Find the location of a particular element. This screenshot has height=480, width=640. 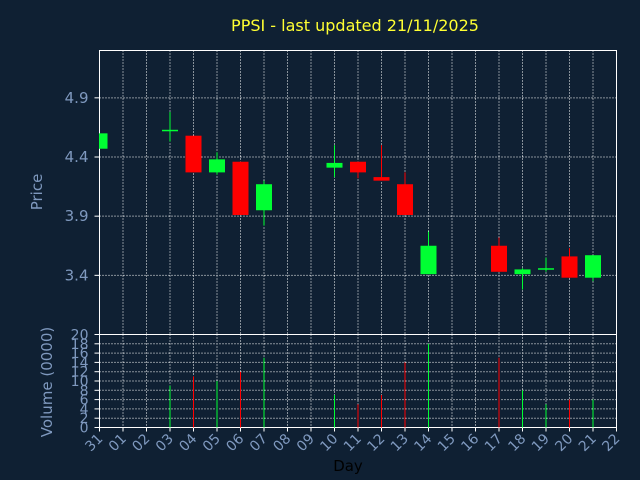

price-tick-label: 4.9 is located at coordinates (77, 98).